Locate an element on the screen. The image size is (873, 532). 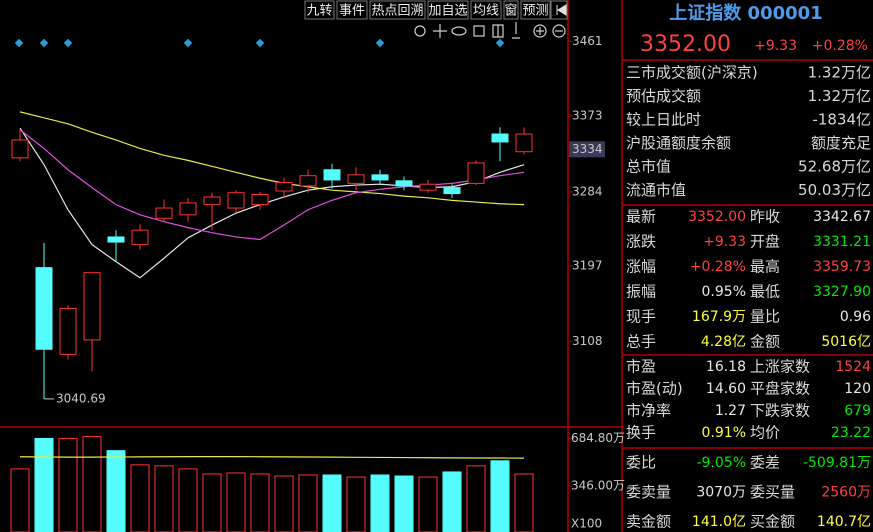
event-markers is located at coordinates (259, 43).